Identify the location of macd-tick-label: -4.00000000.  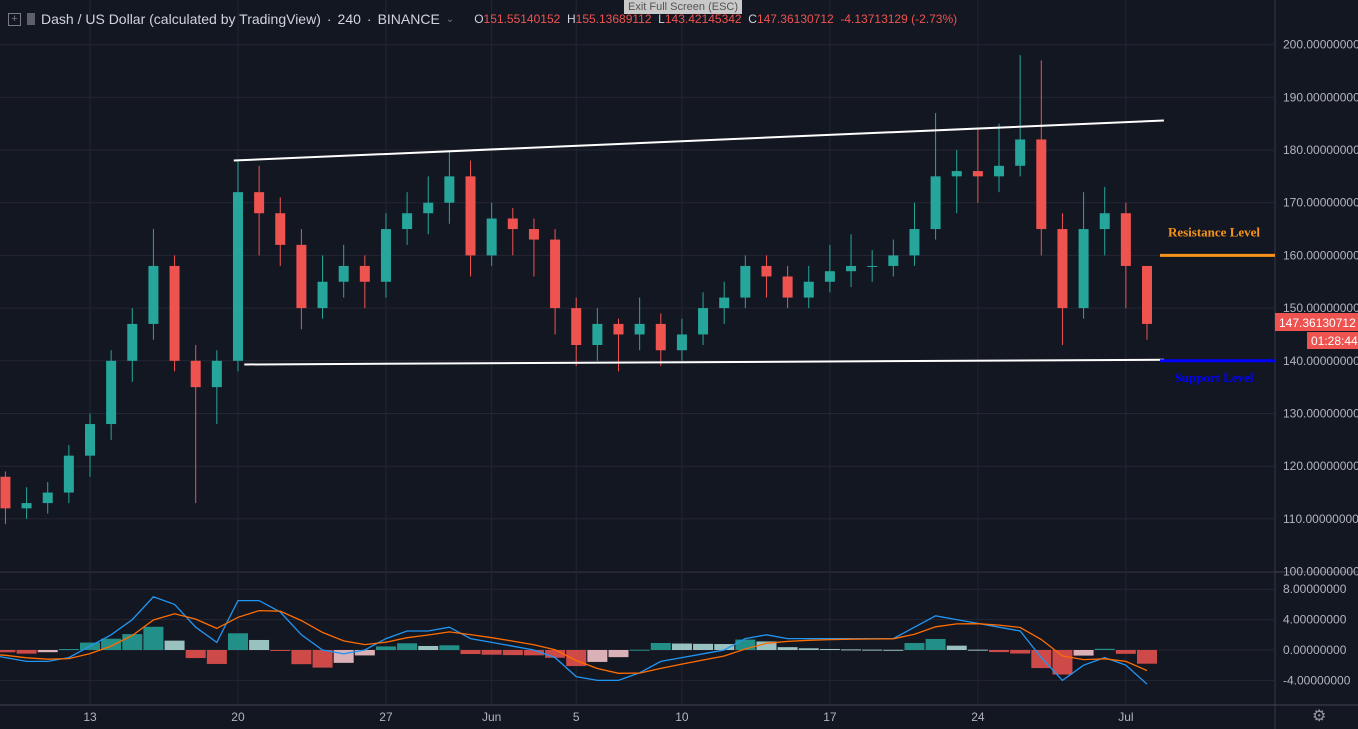
(1317, 680).